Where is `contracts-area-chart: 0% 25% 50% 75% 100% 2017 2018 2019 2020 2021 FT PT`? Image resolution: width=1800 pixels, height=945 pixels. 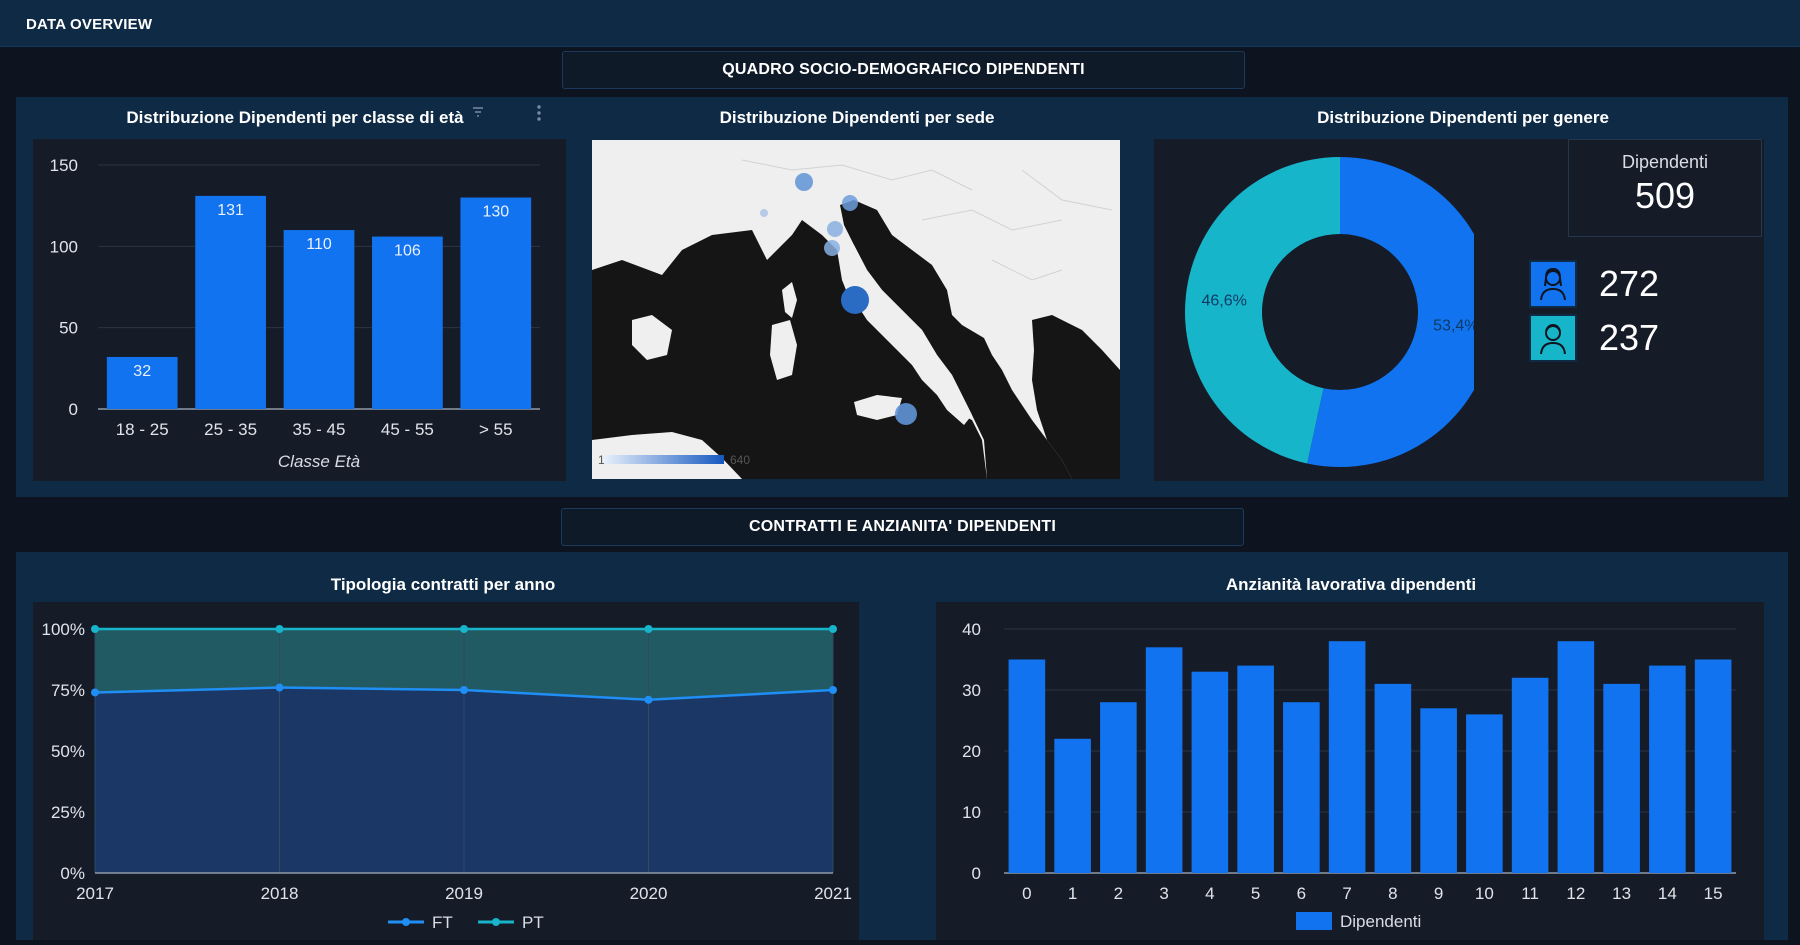
contracts-area-chart: 0% 25% 50% 75% 100% 2017 2018 2019 2020 2021 FT PT is located at coordinates (447, 776).